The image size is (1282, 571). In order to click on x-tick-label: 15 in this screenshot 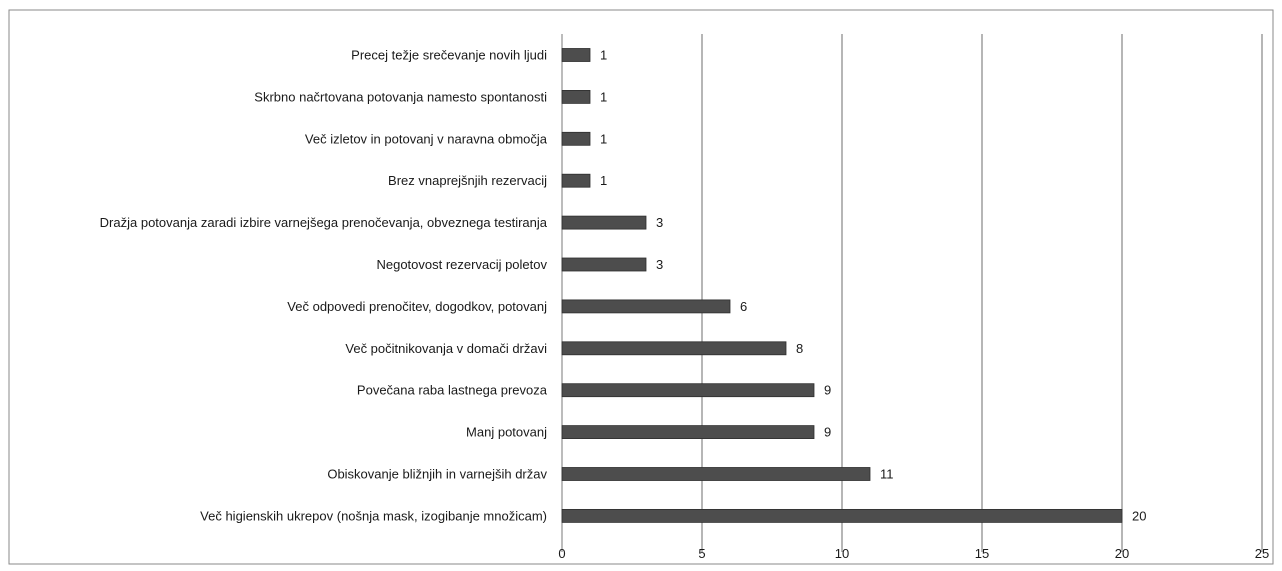, I will do `click(982, 553)`.